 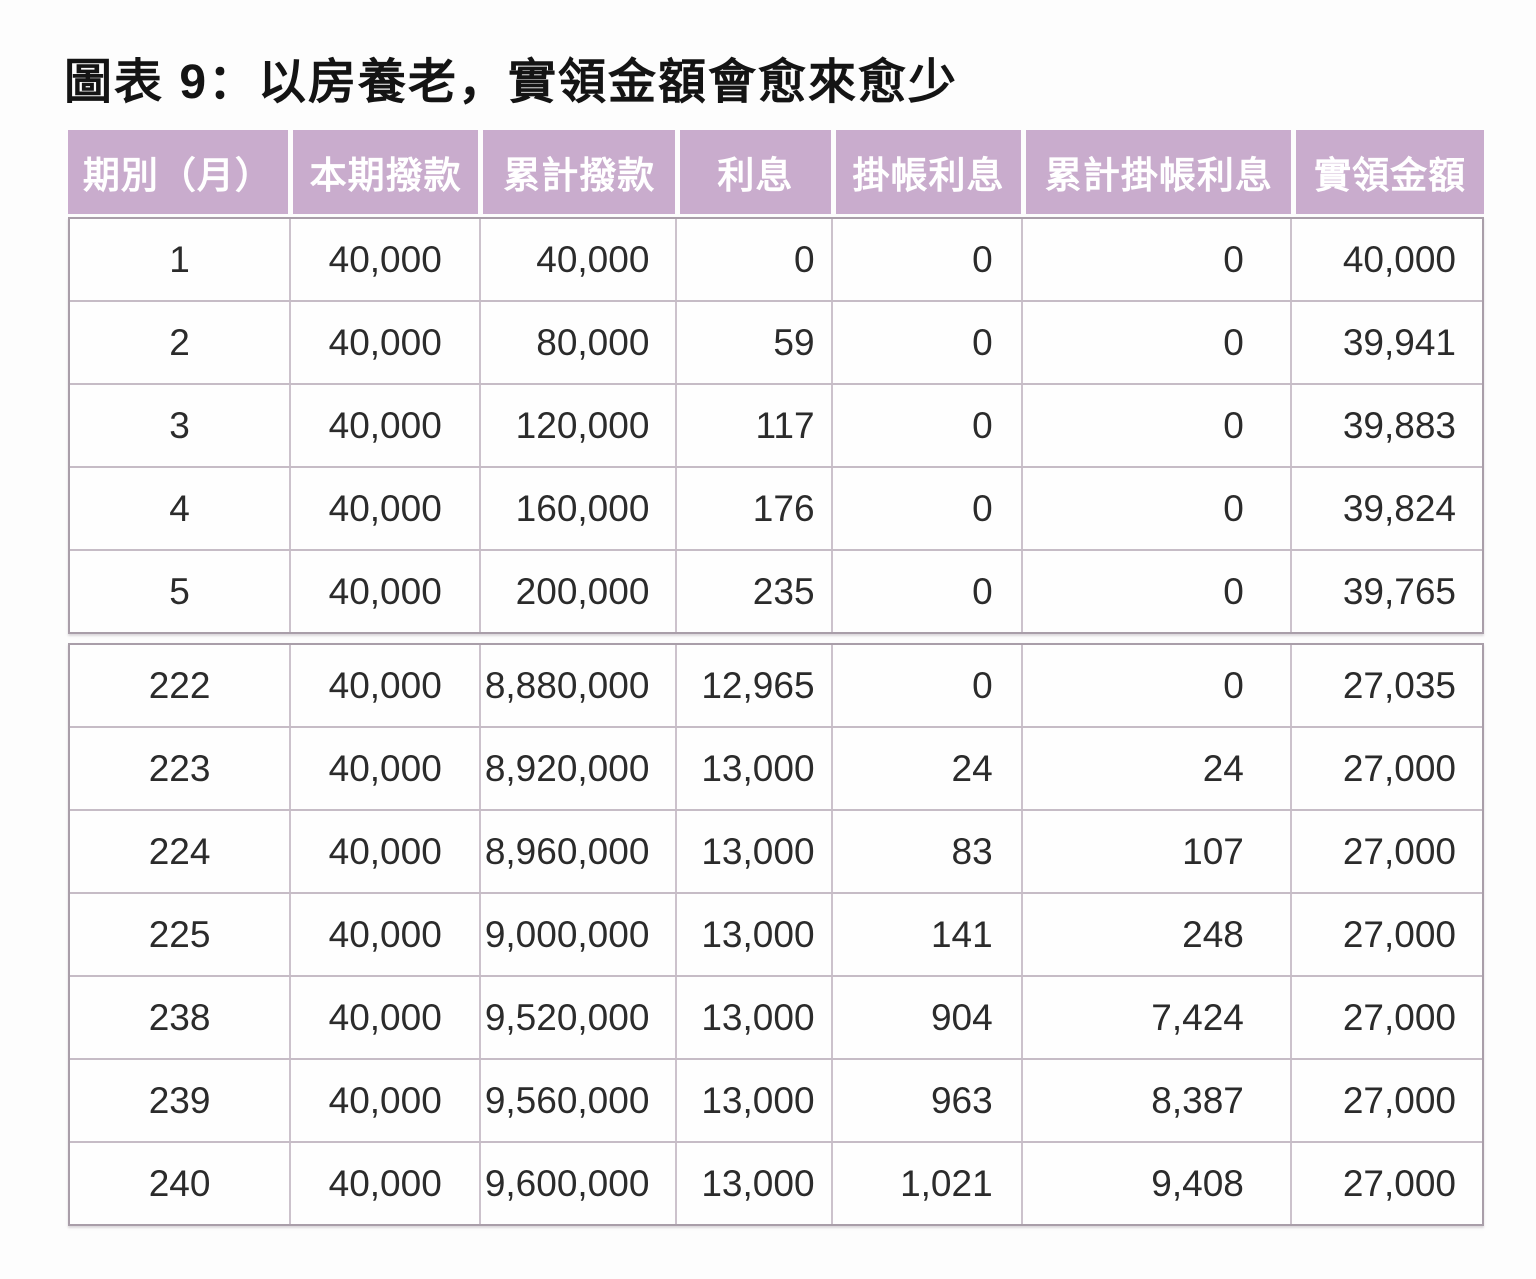 What do you see at coordinates (178, 172) in the screenshot?
I see `column-header-period: 期別（月）` at bounding box center [178, 172].